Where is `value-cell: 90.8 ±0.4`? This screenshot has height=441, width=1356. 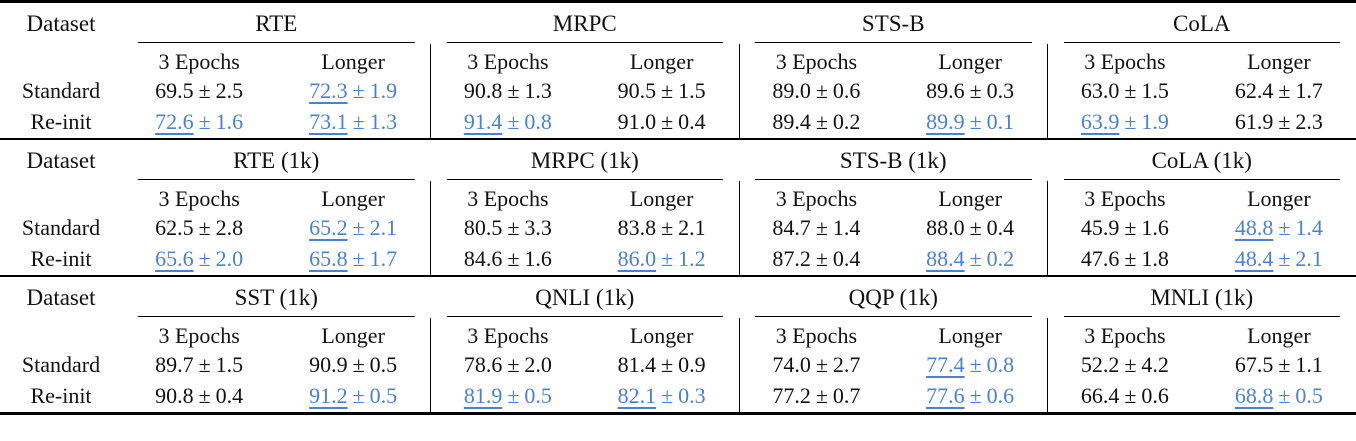
value-cell: 90.8 ±0.4 is located at coordinates (199, 397).